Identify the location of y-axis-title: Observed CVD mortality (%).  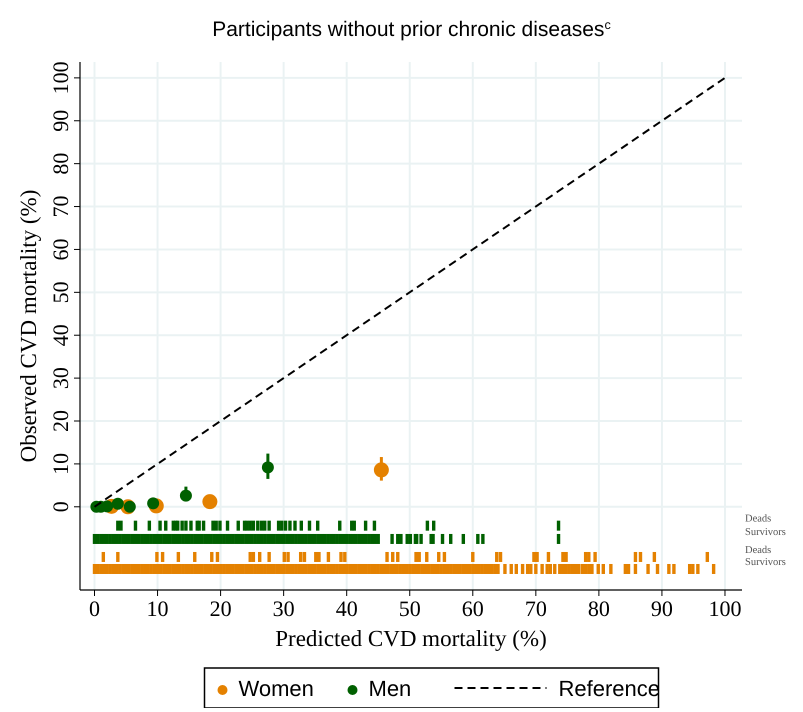
(28, 326).